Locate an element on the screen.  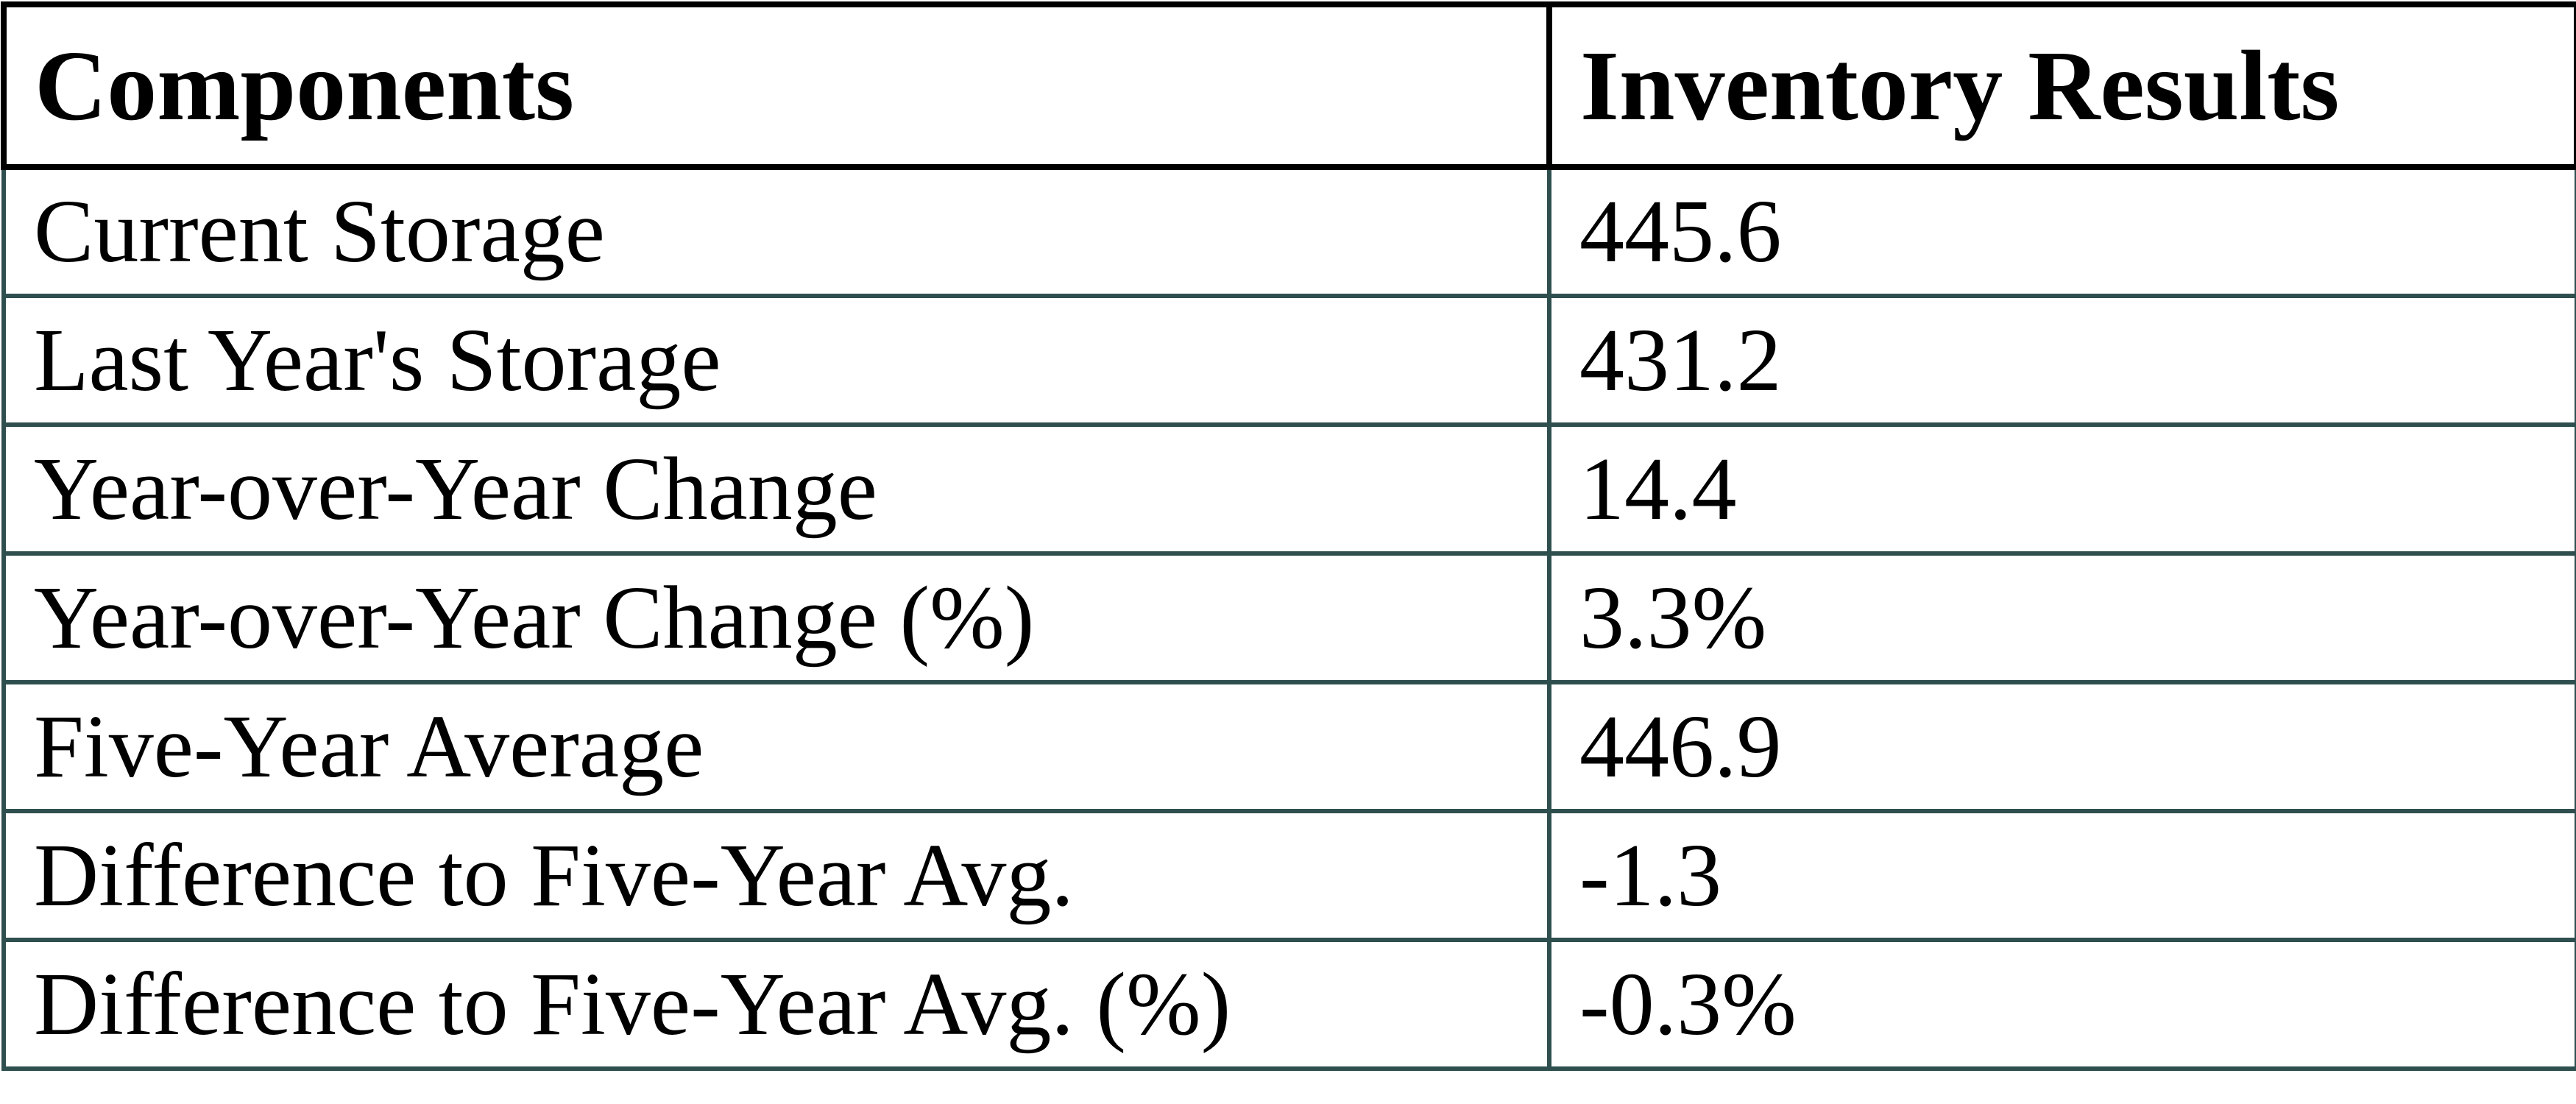
table-row: Year-over-Year Change 14.4 is located at coordinates (1288, 489).